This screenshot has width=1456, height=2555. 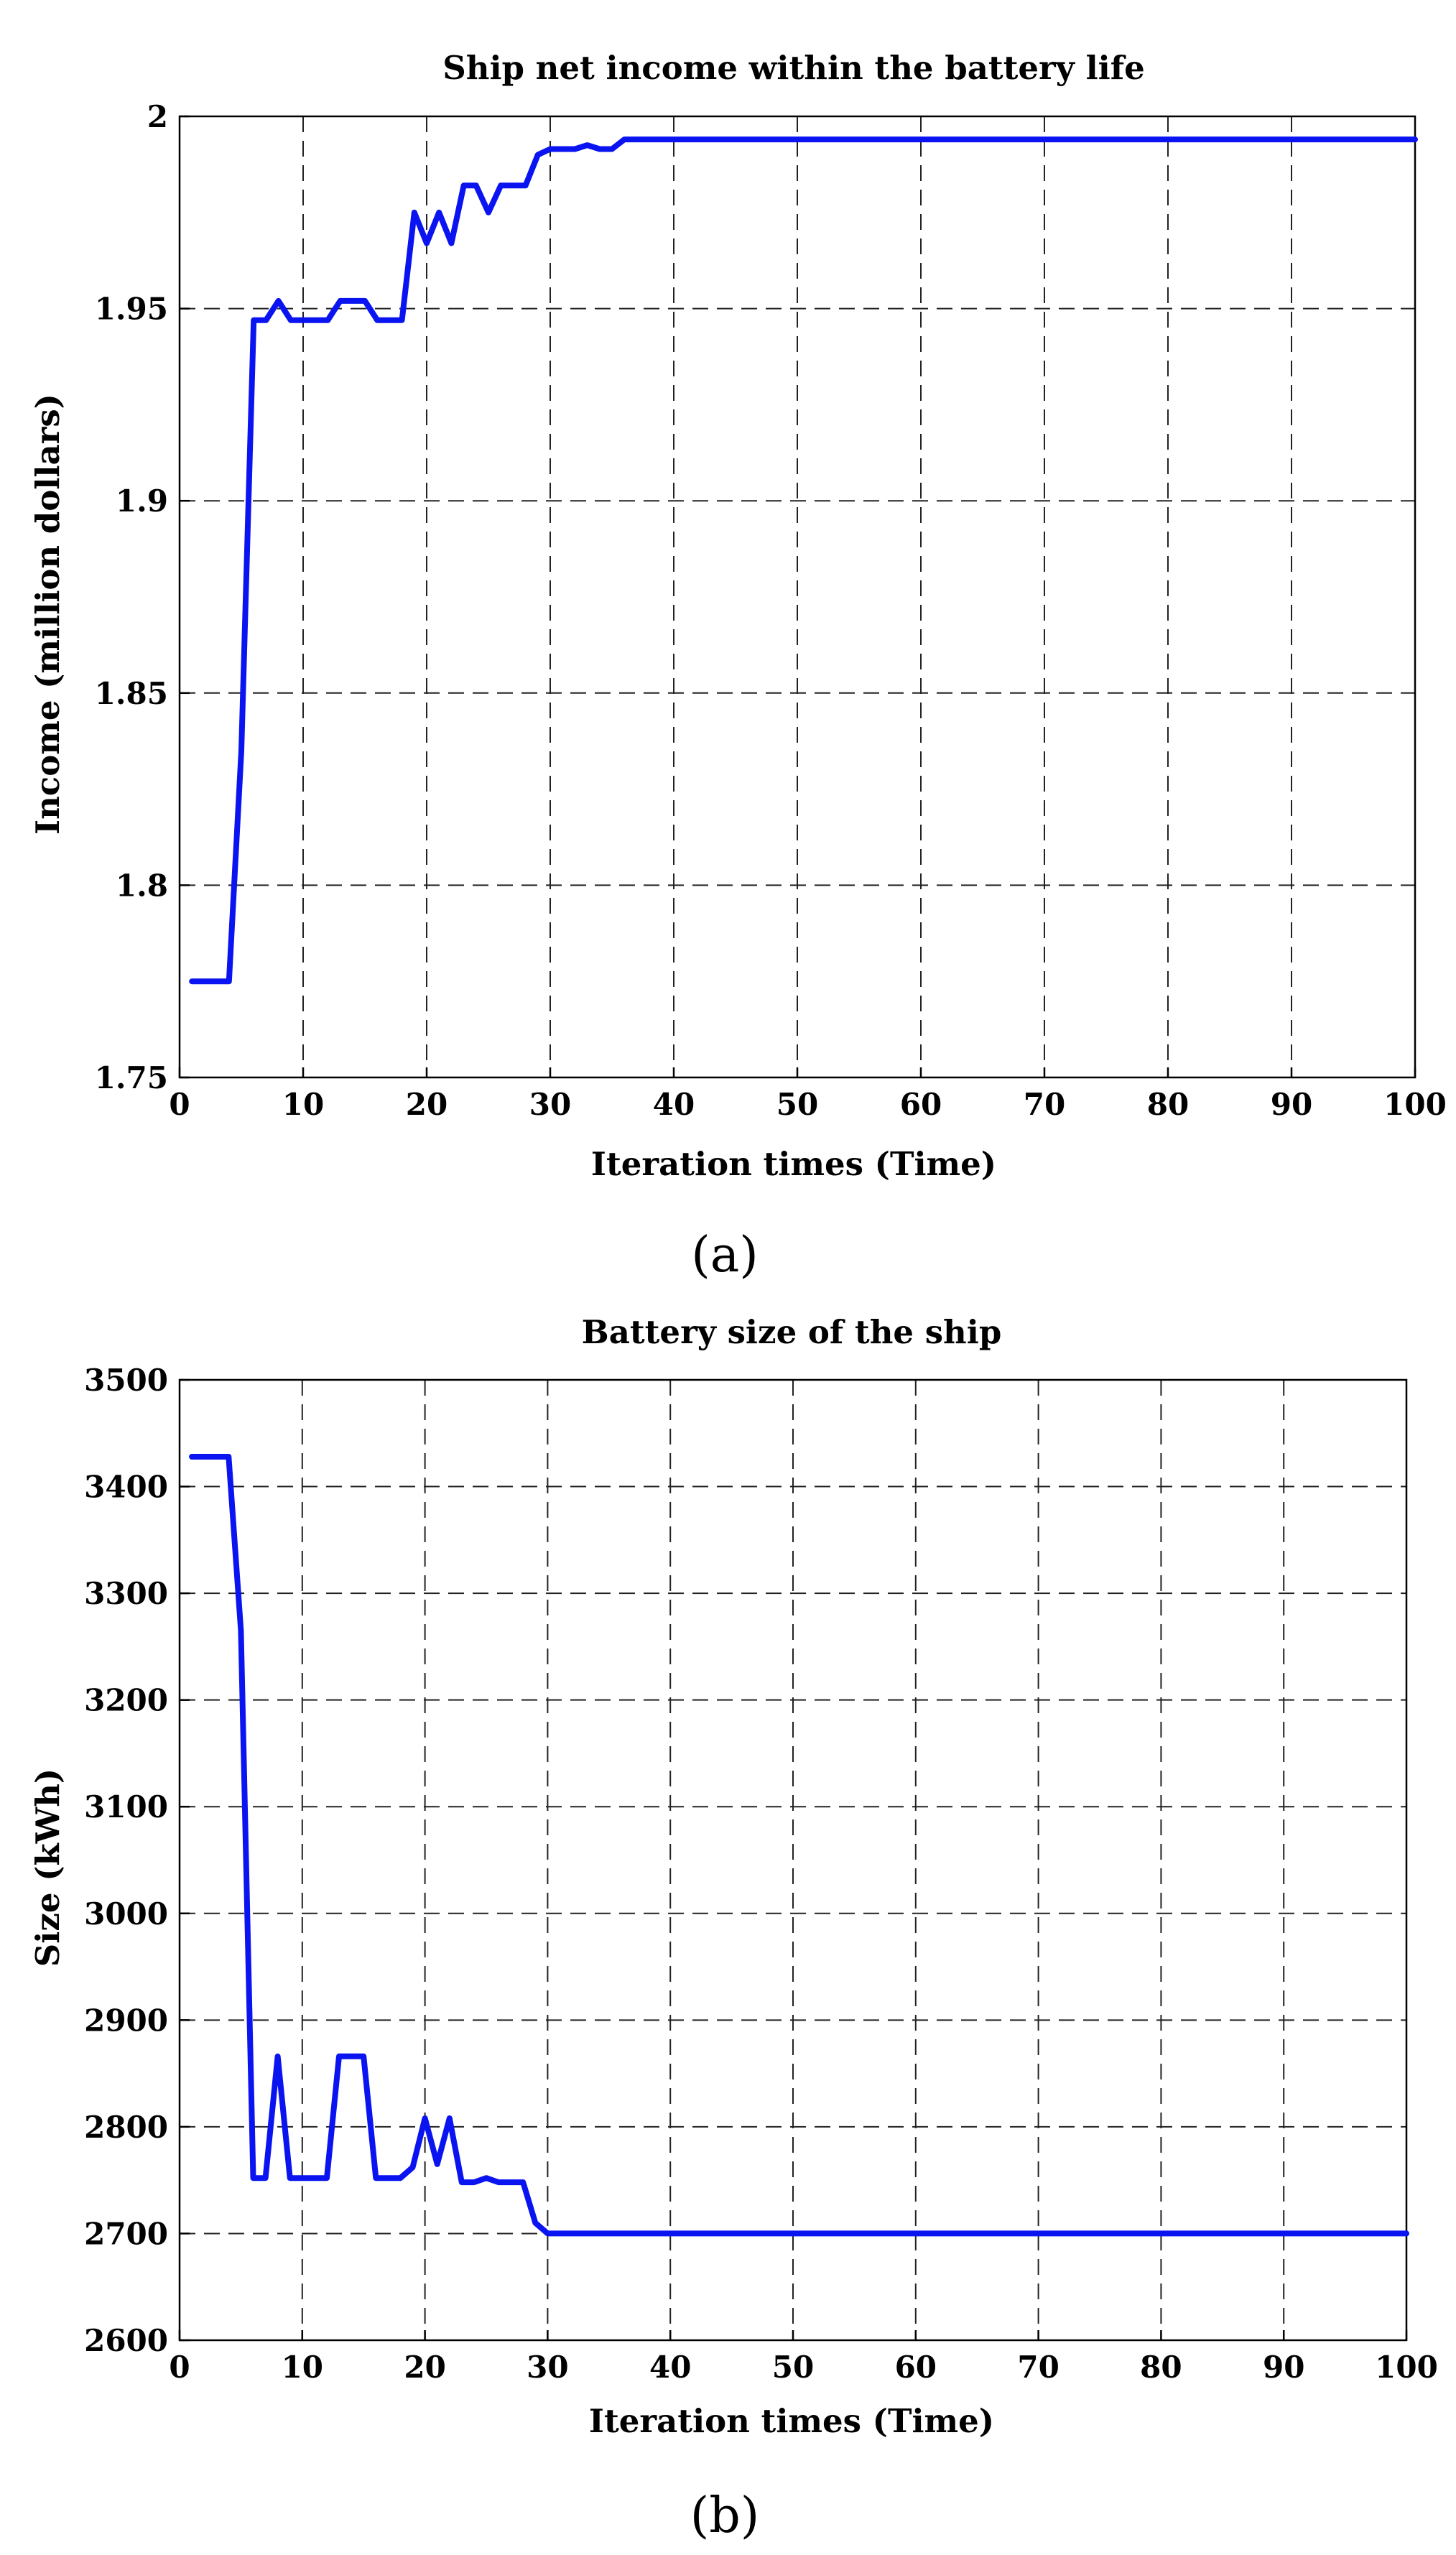 I want to click on income-y-tick-label-4: 1.95, so click(x=131, y=309).